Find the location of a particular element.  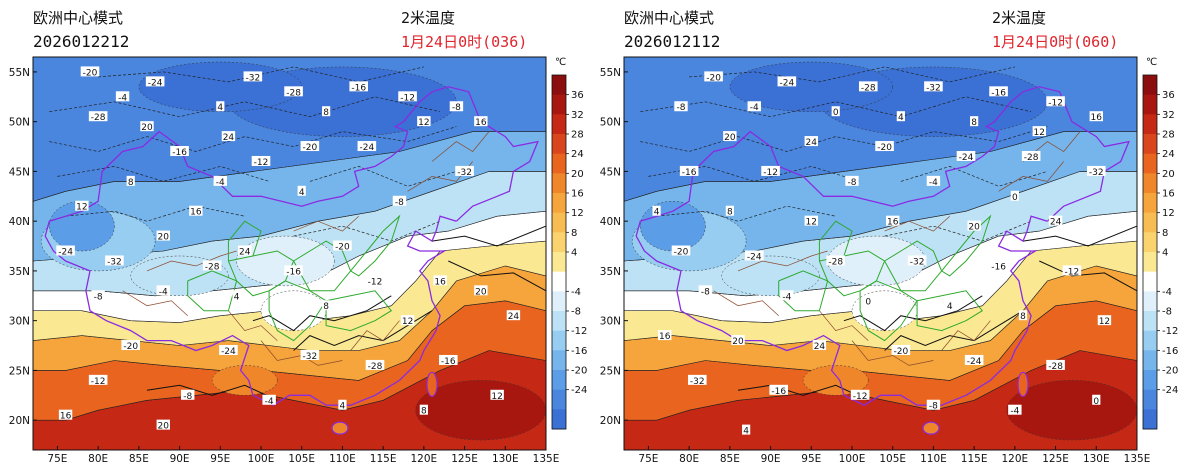

valid-time: 1月24日0时(060) is located at coordinates (1055, 42).